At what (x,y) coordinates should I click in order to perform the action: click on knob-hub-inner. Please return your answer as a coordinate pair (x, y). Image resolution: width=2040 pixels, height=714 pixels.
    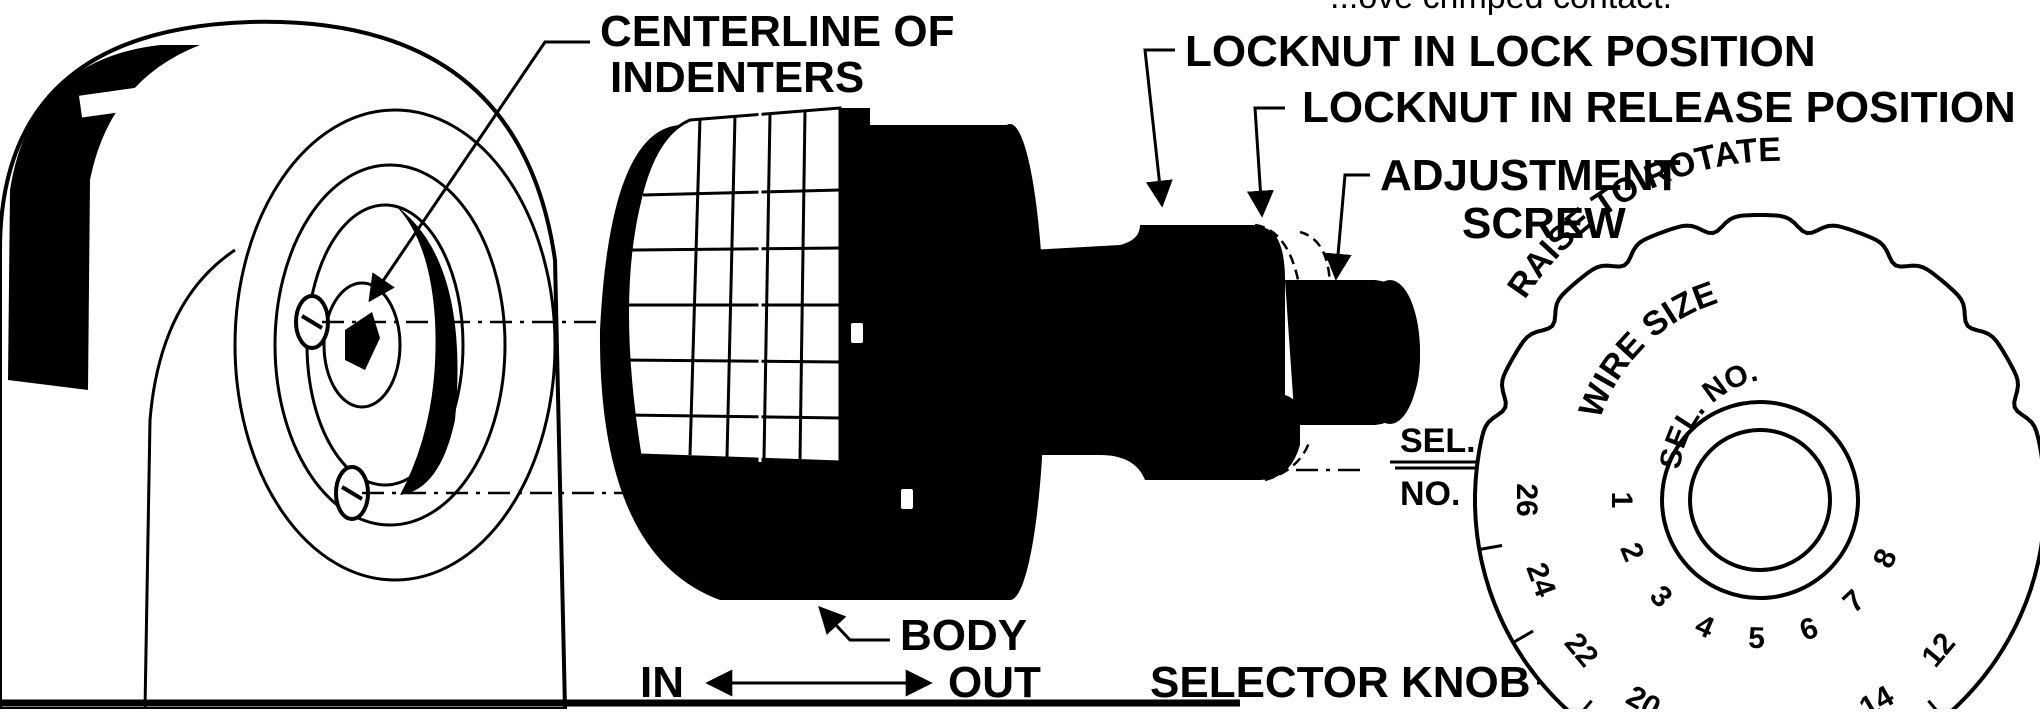
    Looking at the image, I should click on (1760, 500).